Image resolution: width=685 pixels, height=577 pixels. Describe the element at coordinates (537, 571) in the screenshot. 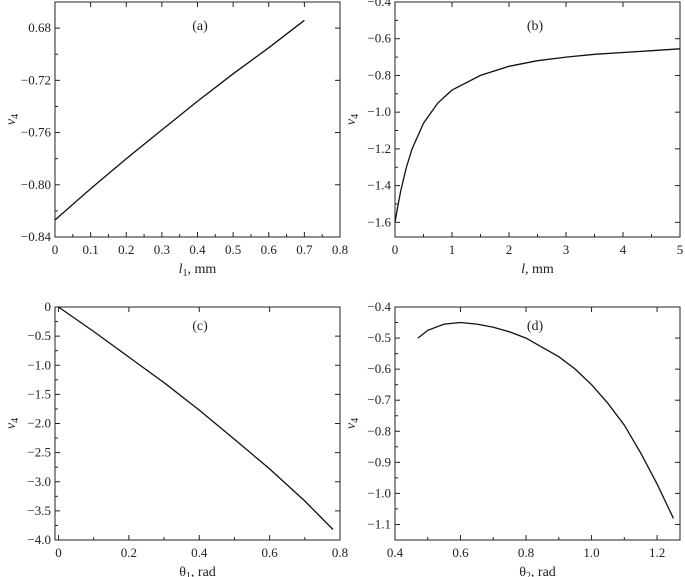

I see `x-axis-title: θ2, rad` at that location.